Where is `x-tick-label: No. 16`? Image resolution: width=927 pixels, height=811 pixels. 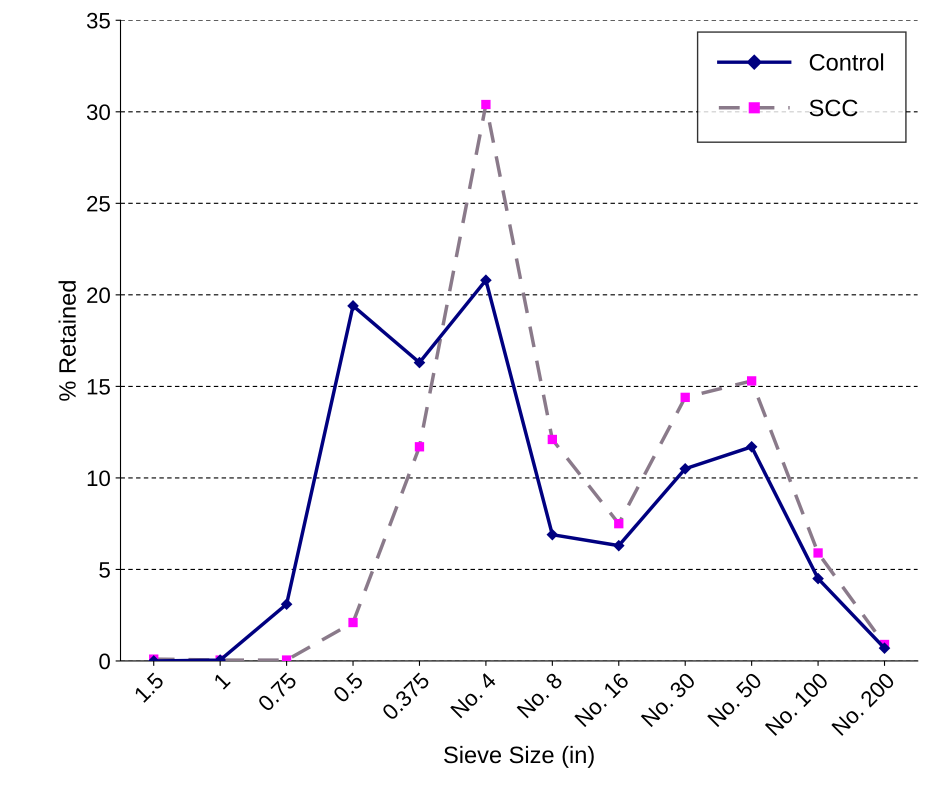
x-tick-label: No. 16 is located at coordinates (602, 700).